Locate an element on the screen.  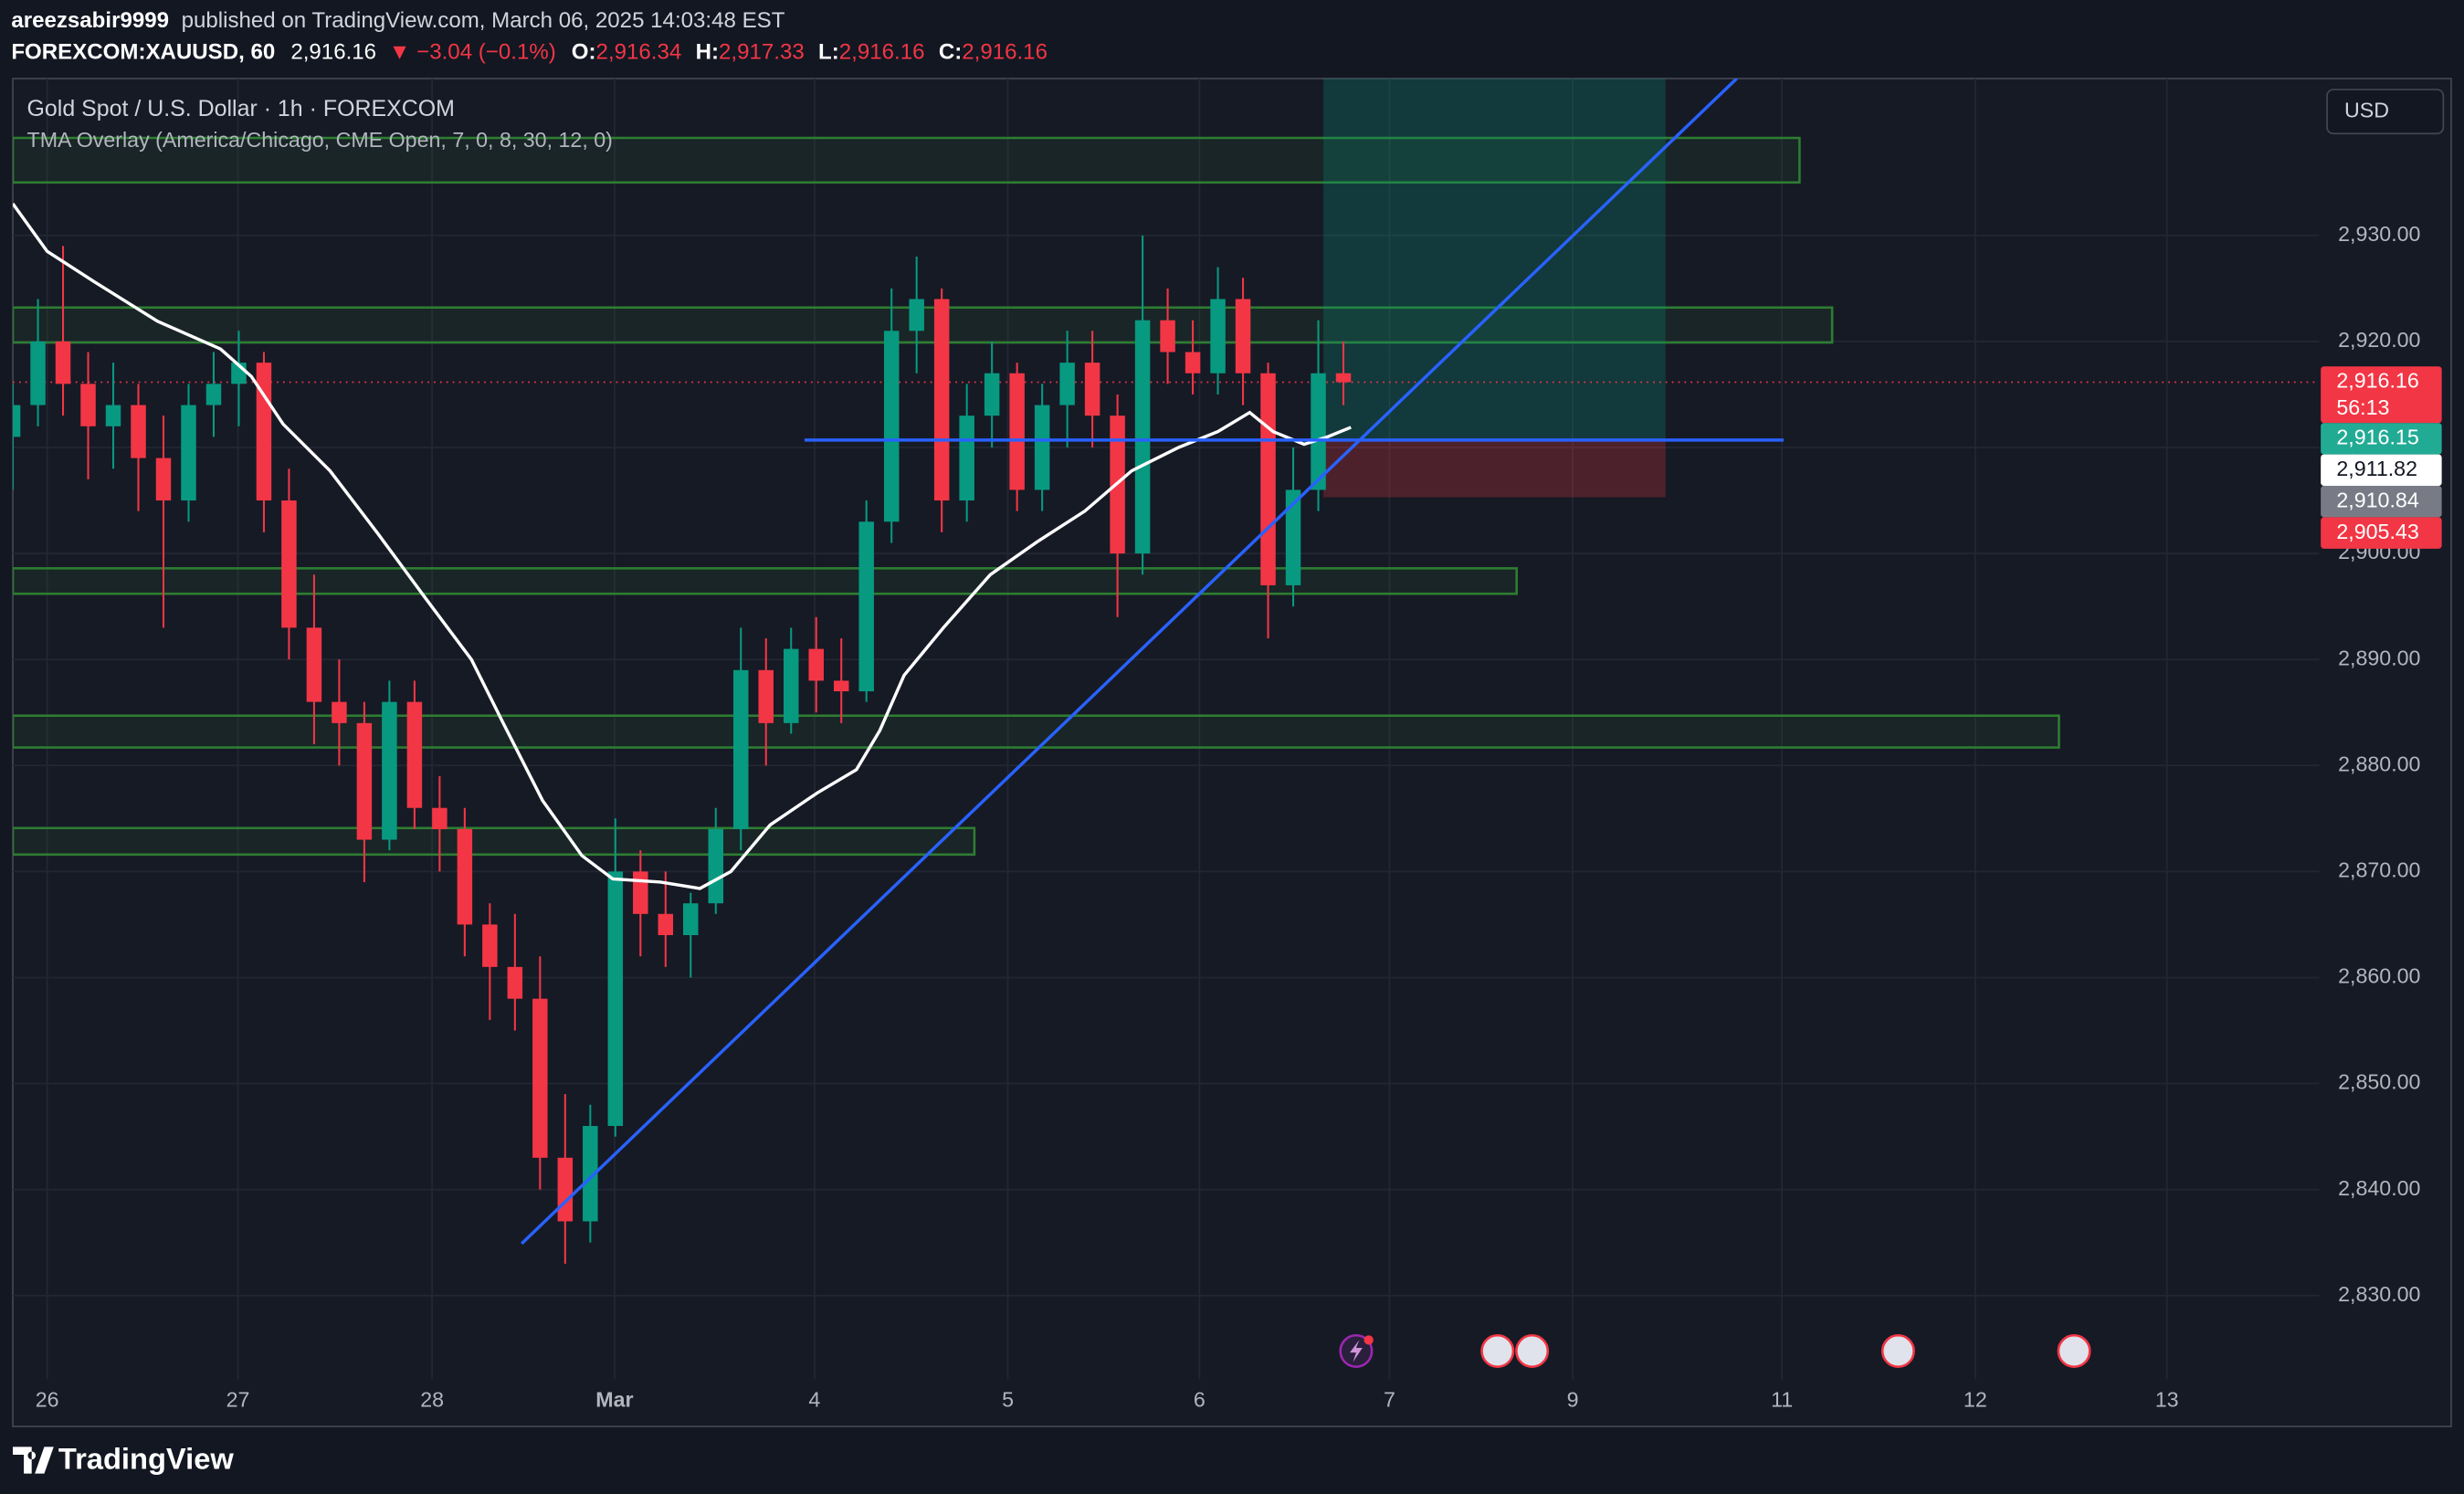
x-tick-label: 13 is located at coordinates (2167, 1400).